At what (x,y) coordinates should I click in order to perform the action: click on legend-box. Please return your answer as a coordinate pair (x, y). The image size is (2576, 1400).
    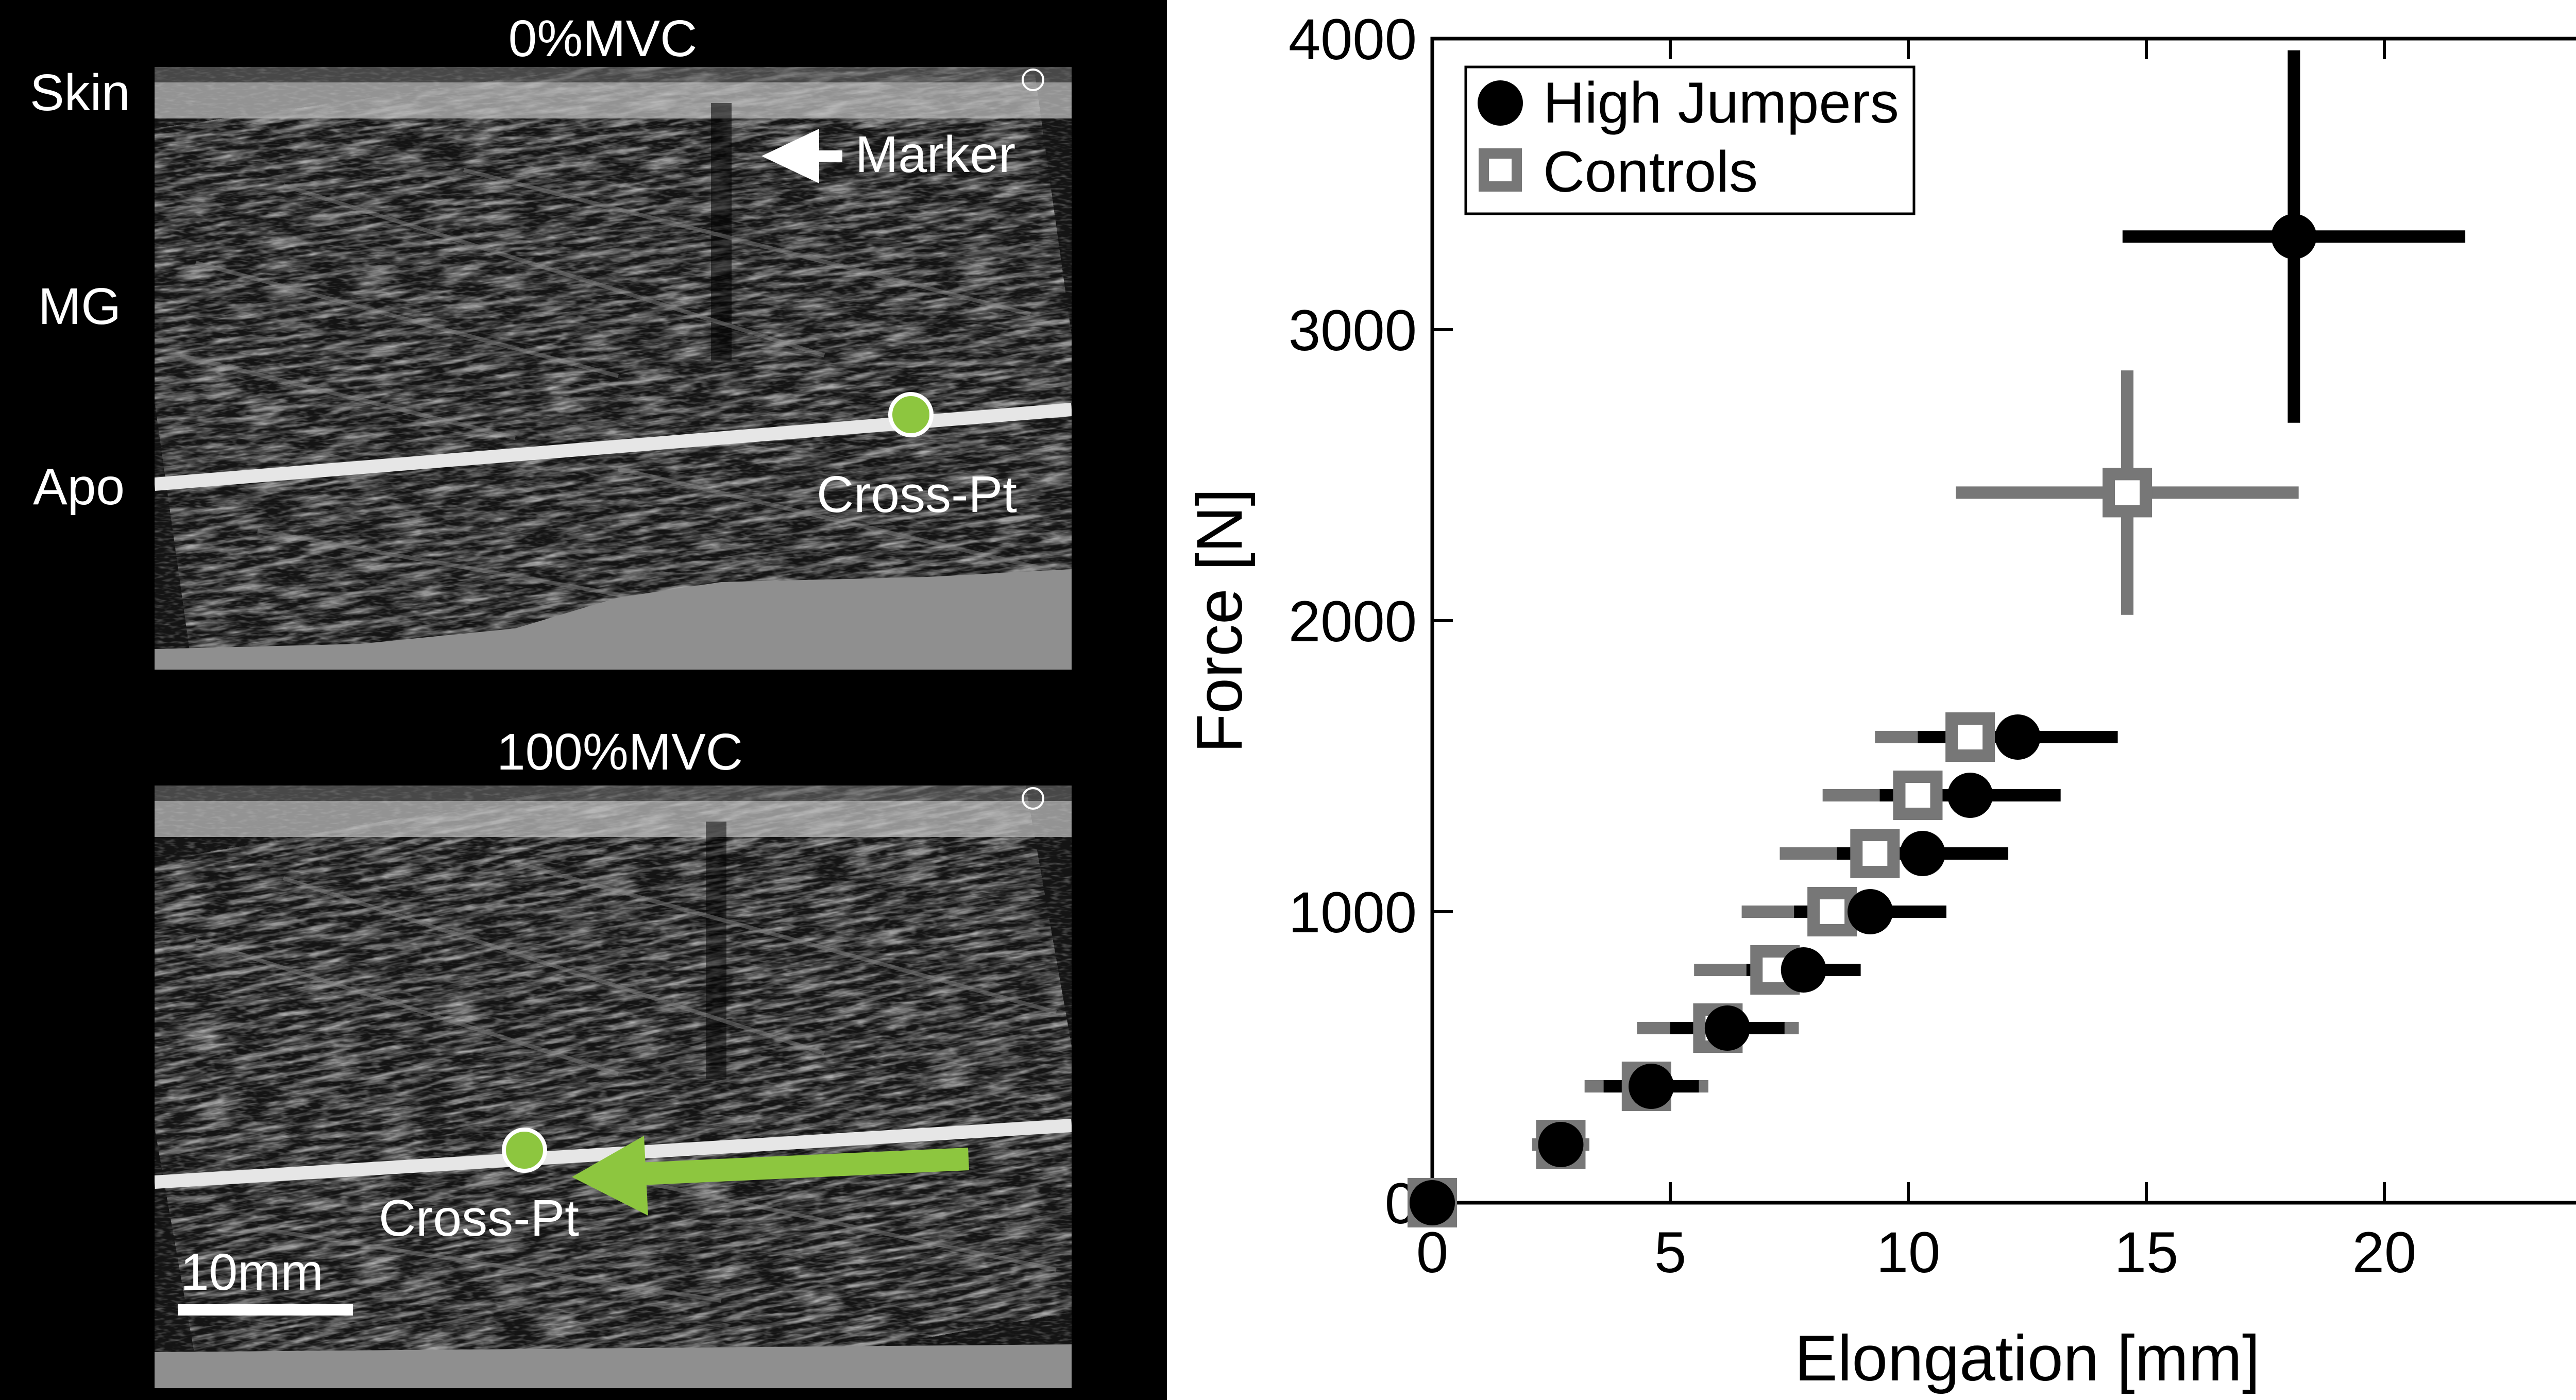
    Looking at the image, I should click on (1690, 140).